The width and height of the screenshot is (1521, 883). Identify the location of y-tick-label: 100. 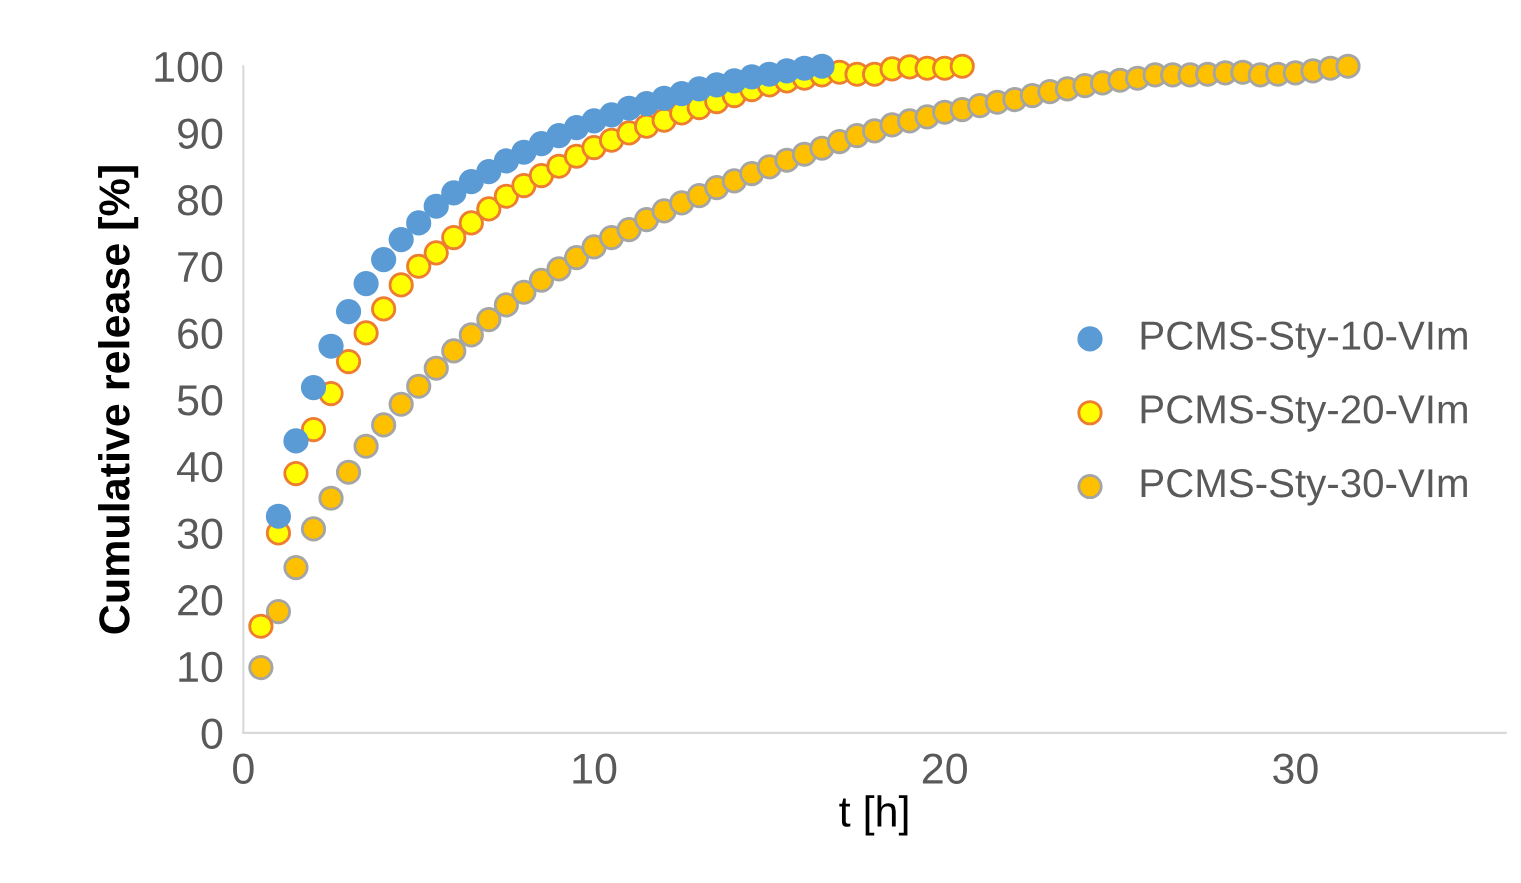
(189, 67).